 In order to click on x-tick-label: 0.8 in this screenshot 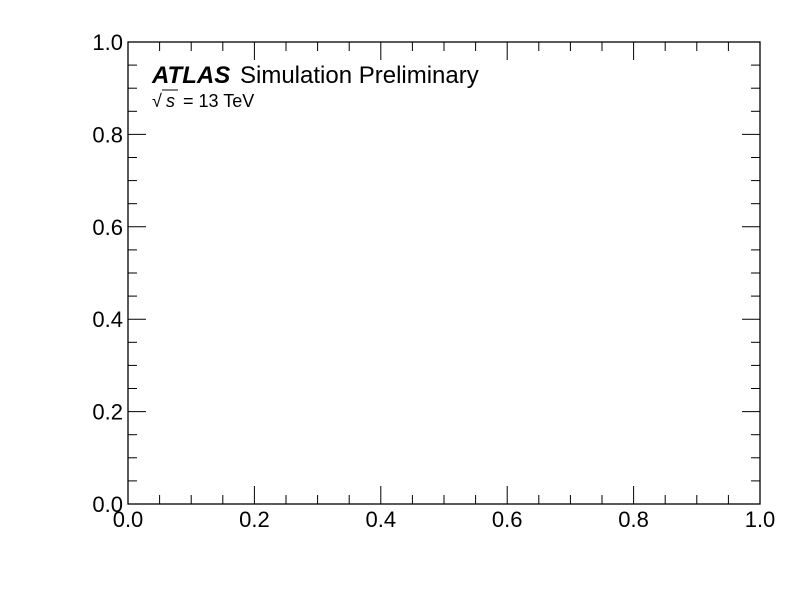, I will do `click(633, 519)`.